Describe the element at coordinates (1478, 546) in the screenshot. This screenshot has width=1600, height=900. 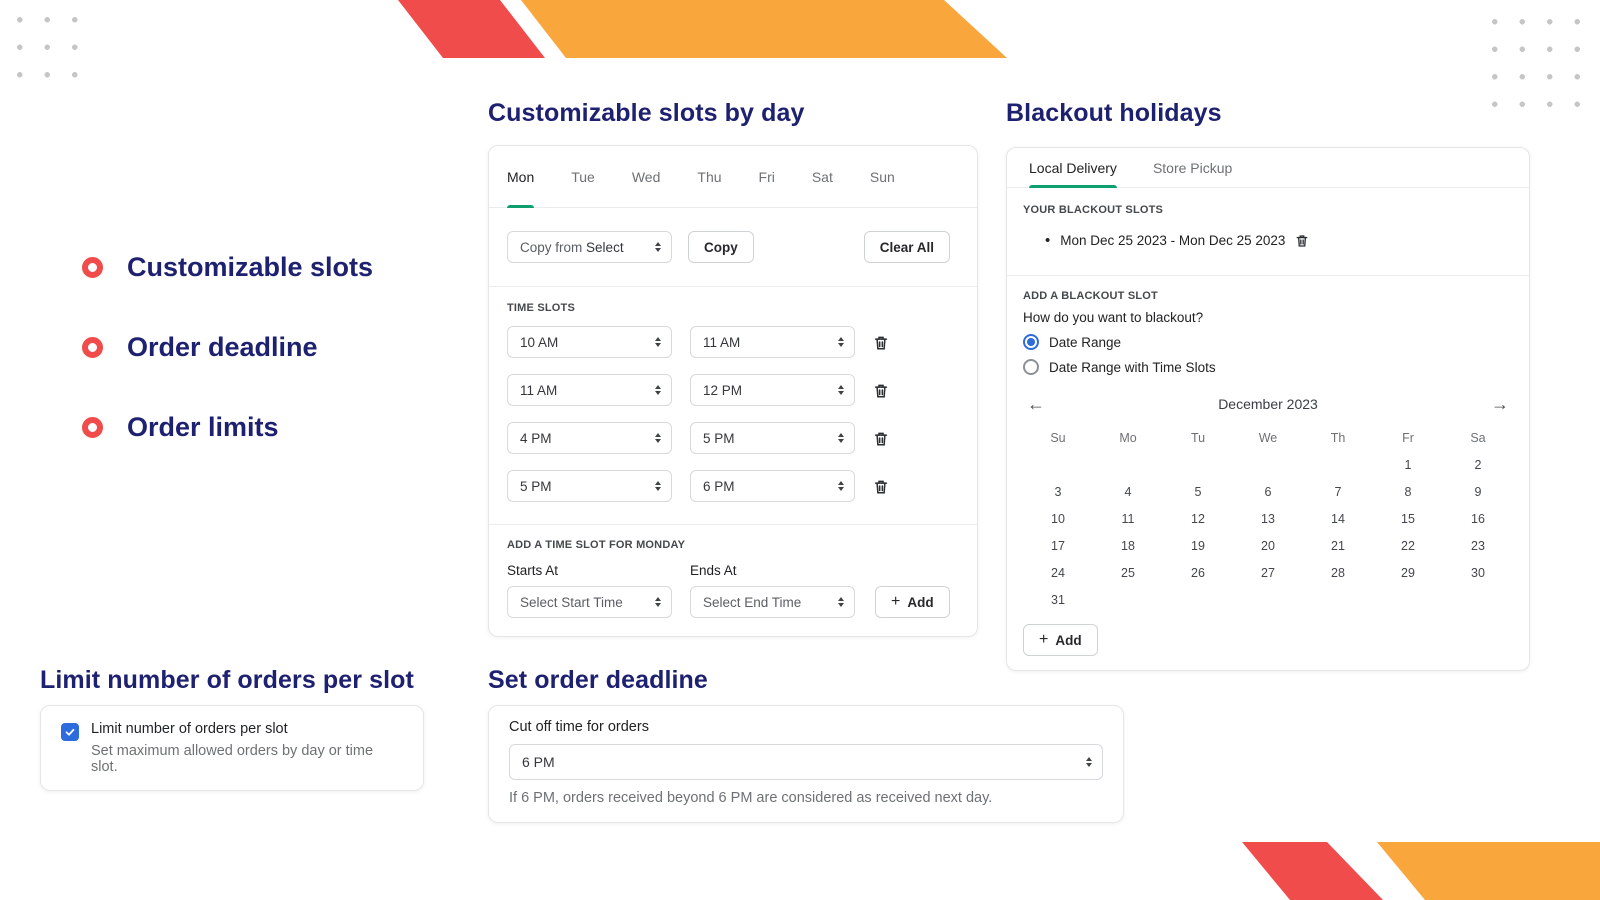
I see `calendar-day: 23` at that location.